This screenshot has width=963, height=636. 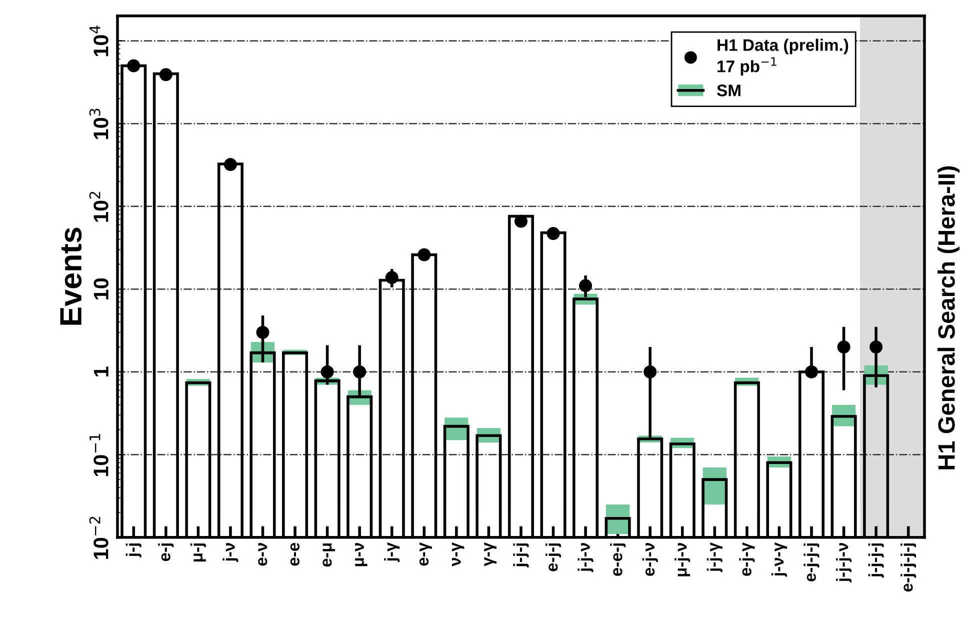 I want to click on x-tick-label: μ-j, so click(x=198, y=552).